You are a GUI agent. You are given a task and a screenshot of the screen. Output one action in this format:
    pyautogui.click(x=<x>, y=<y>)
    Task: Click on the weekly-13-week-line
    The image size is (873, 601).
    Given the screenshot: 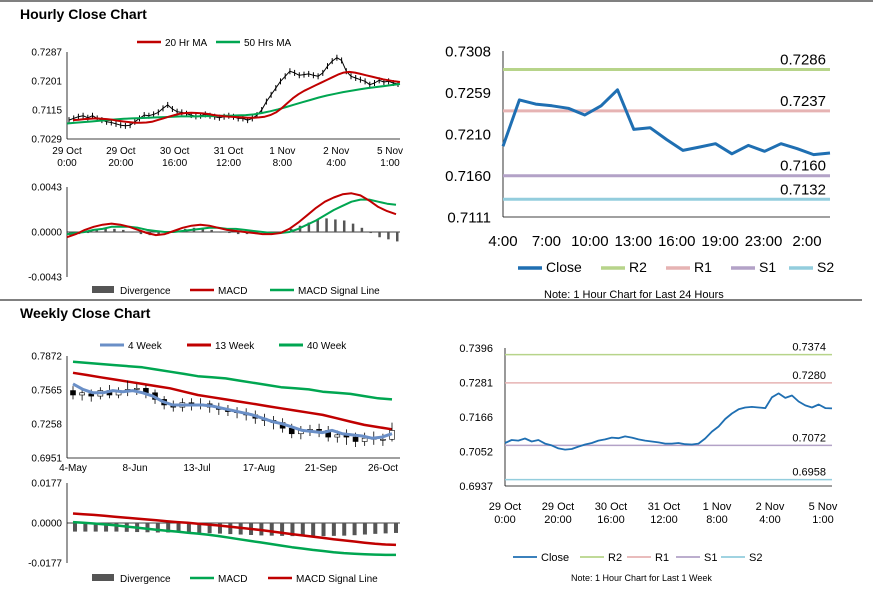 What is the action you would take?
    pyautogui.click(x=232, y=401)
    